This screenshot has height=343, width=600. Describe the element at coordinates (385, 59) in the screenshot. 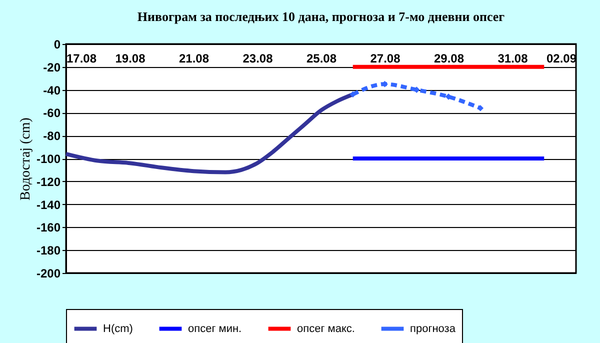

I see `x-tick-label: 27.08` at that location.